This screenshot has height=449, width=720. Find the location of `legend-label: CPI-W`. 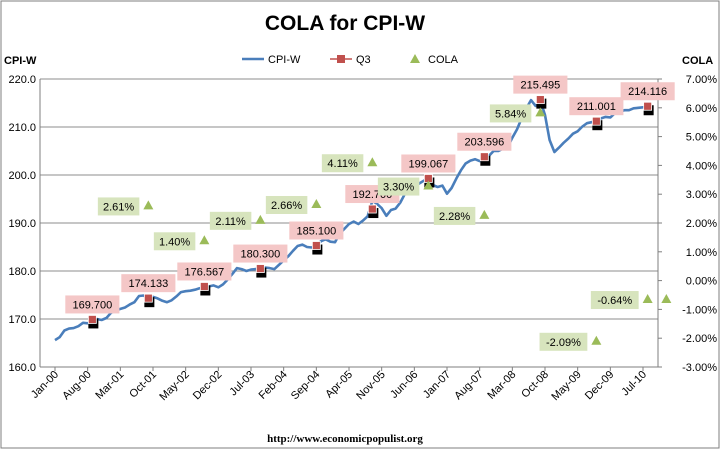

legend-label: CPI-W is located at coordinates (284, 60).